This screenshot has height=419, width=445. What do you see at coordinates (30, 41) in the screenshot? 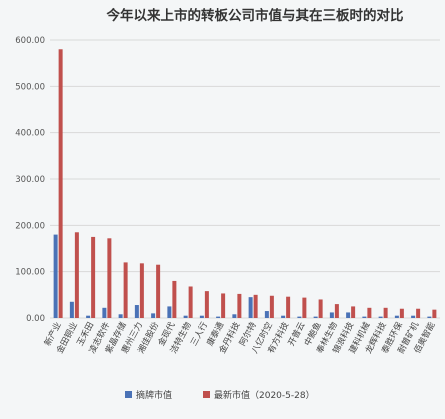
I see `y-tick-label: 600.00` at bounding box center [30, 41].